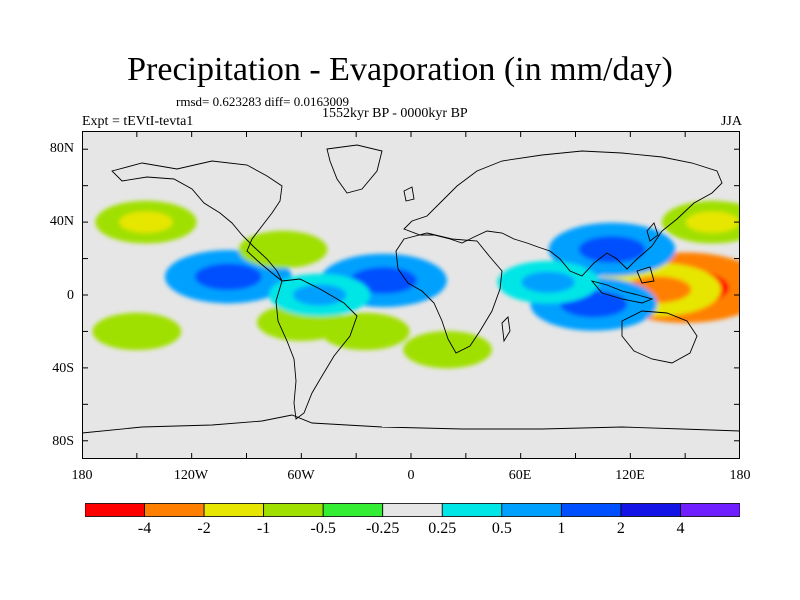 The width and height of the screenshot is (800, 600). I want to click on stats-text: rmsd= 0.623283 diff= 0.0163009, so click(262, 101).